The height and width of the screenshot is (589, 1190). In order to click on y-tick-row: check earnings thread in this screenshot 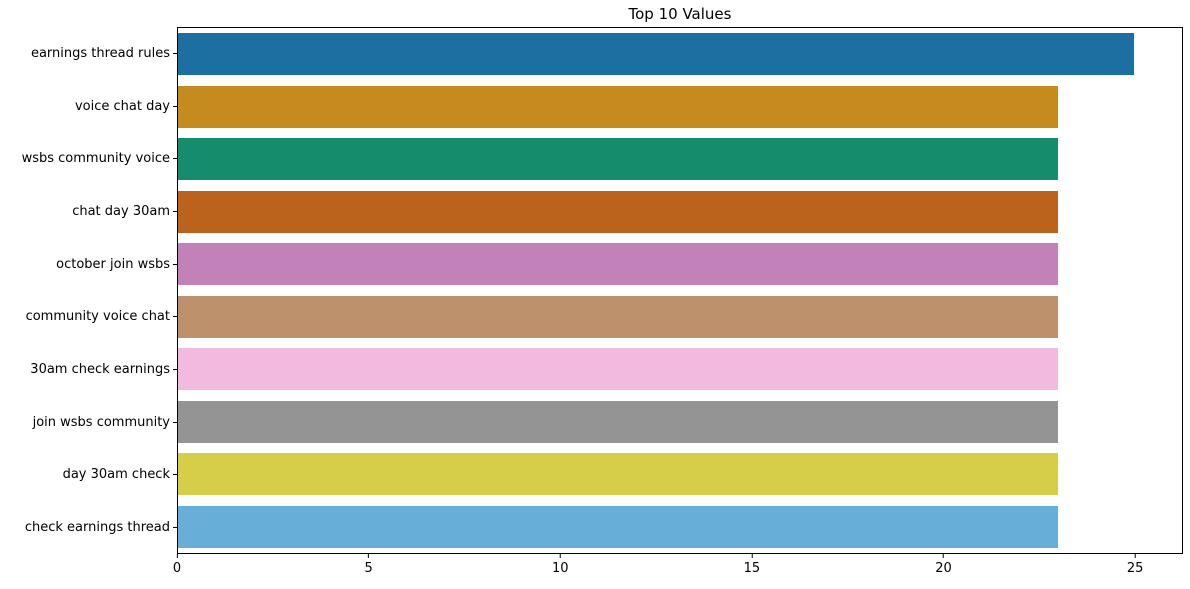, I will do `click(88, 527)`.